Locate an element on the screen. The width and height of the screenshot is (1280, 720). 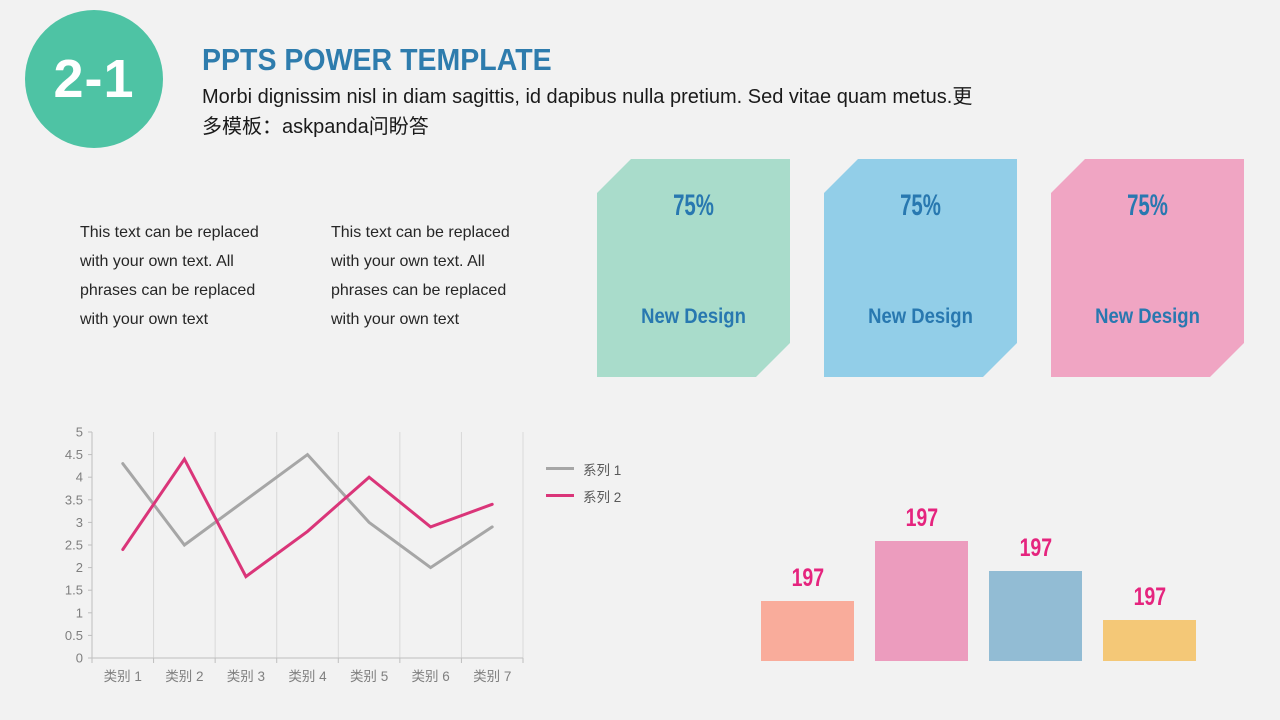
chart-legend: 系列 1 系列 2 is located at coordinates (583, 482).